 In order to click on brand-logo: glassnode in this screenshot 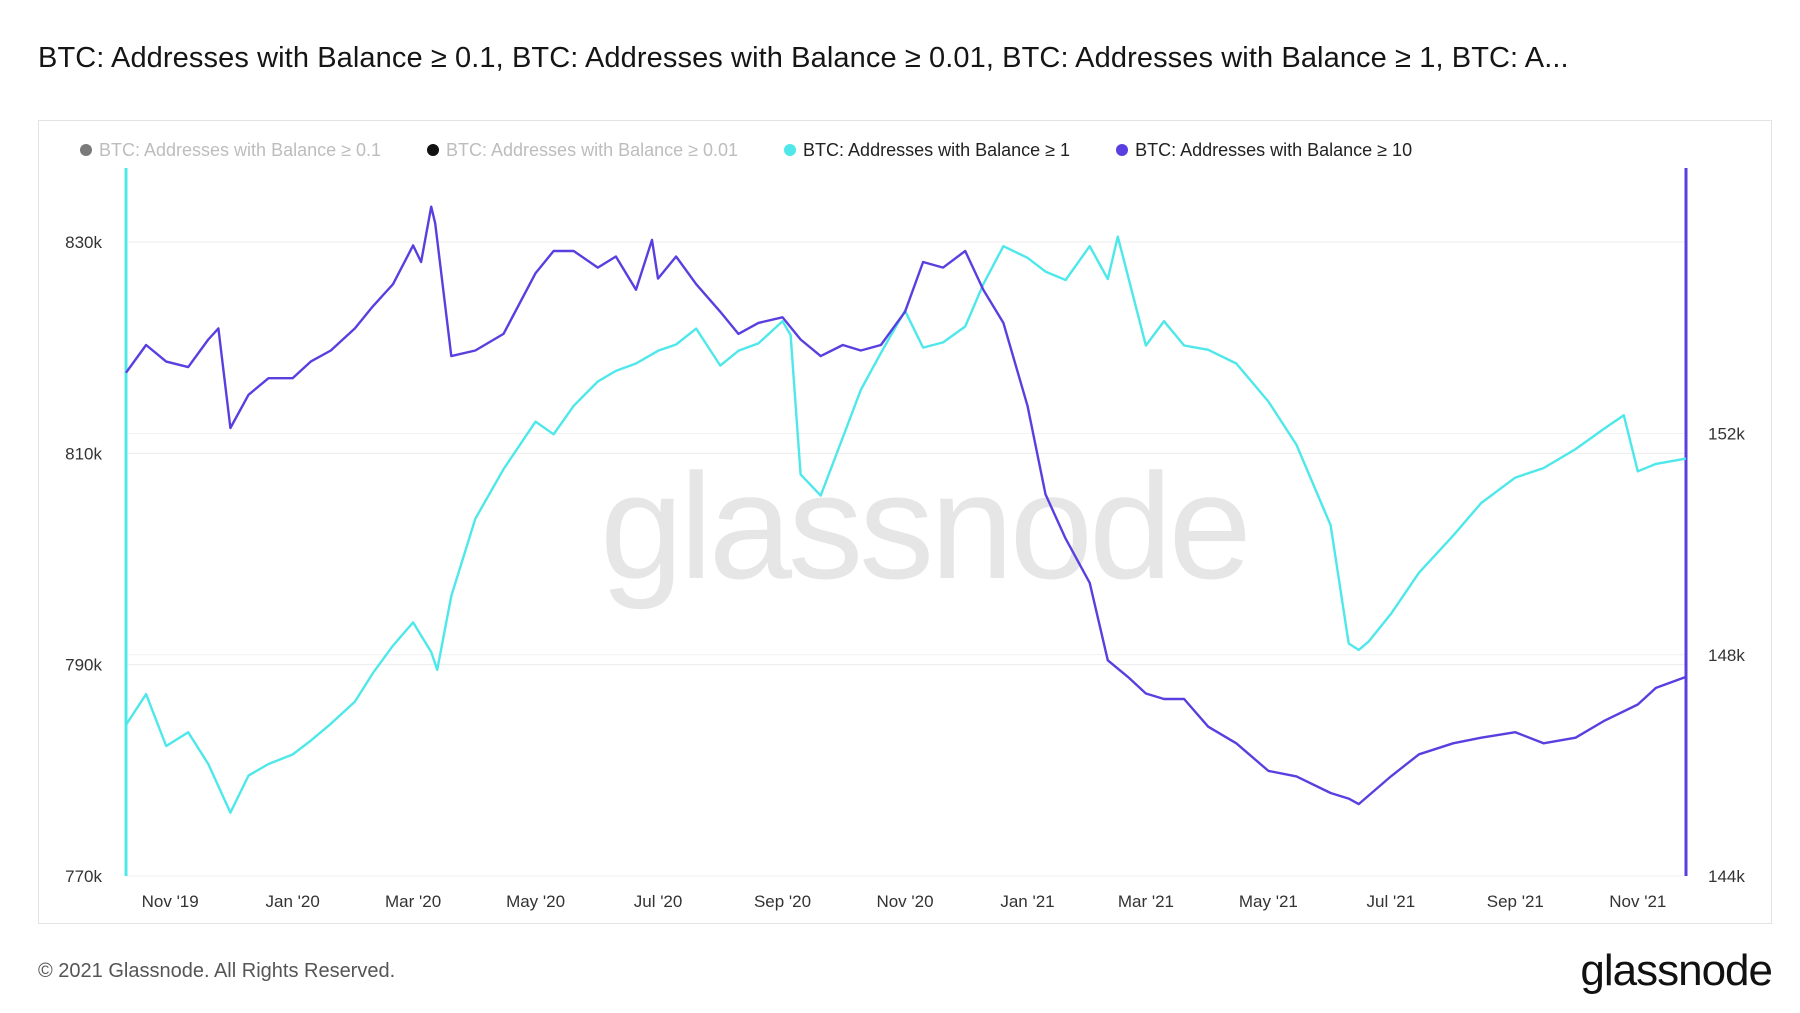, I will do `click(1676, 970)`.